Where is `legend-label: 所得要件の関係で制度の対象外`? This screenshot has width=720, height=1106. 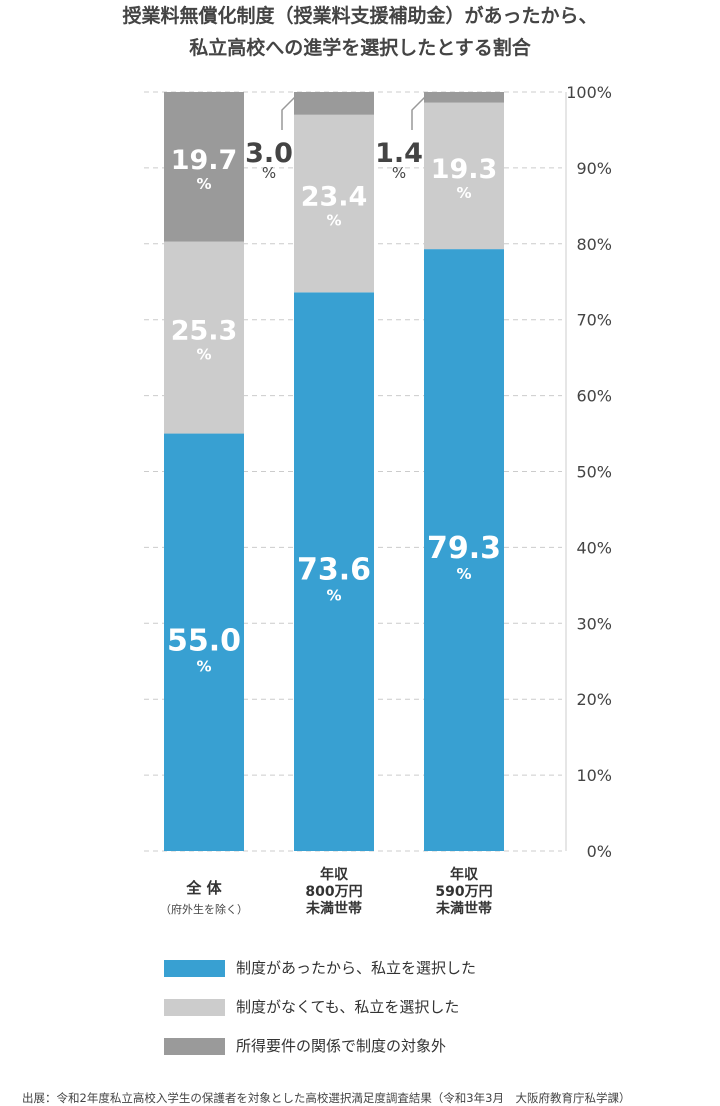
legend-label: 所得要件の関係で制度の対象外 is located at coordinates (341, 1046).